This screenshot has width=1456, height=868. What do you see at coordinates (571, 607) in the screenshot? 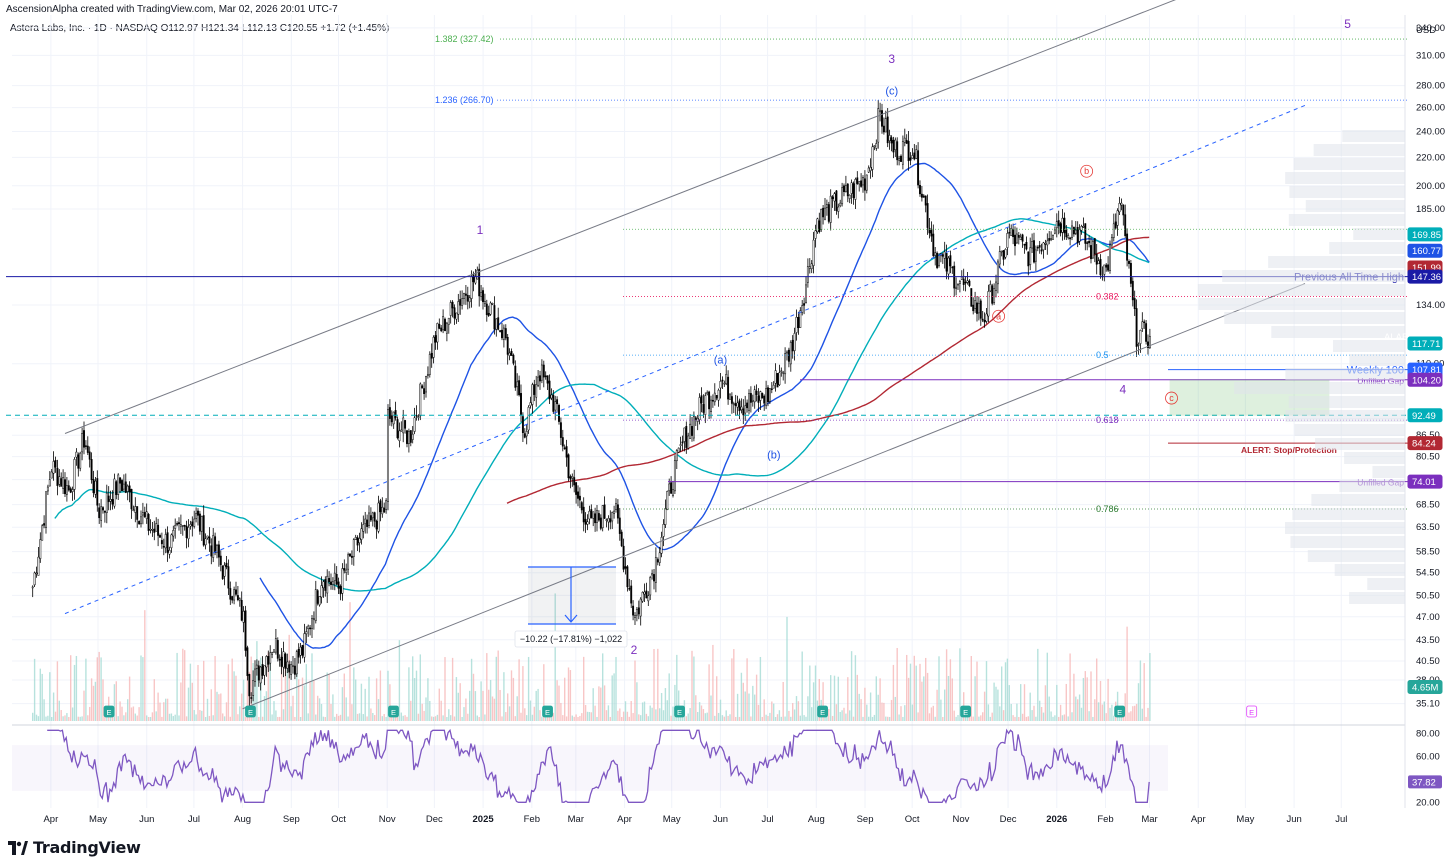
I see `measure-tool: −10.22 (−17.81%) −1,022` at bounding box center [571, 607].